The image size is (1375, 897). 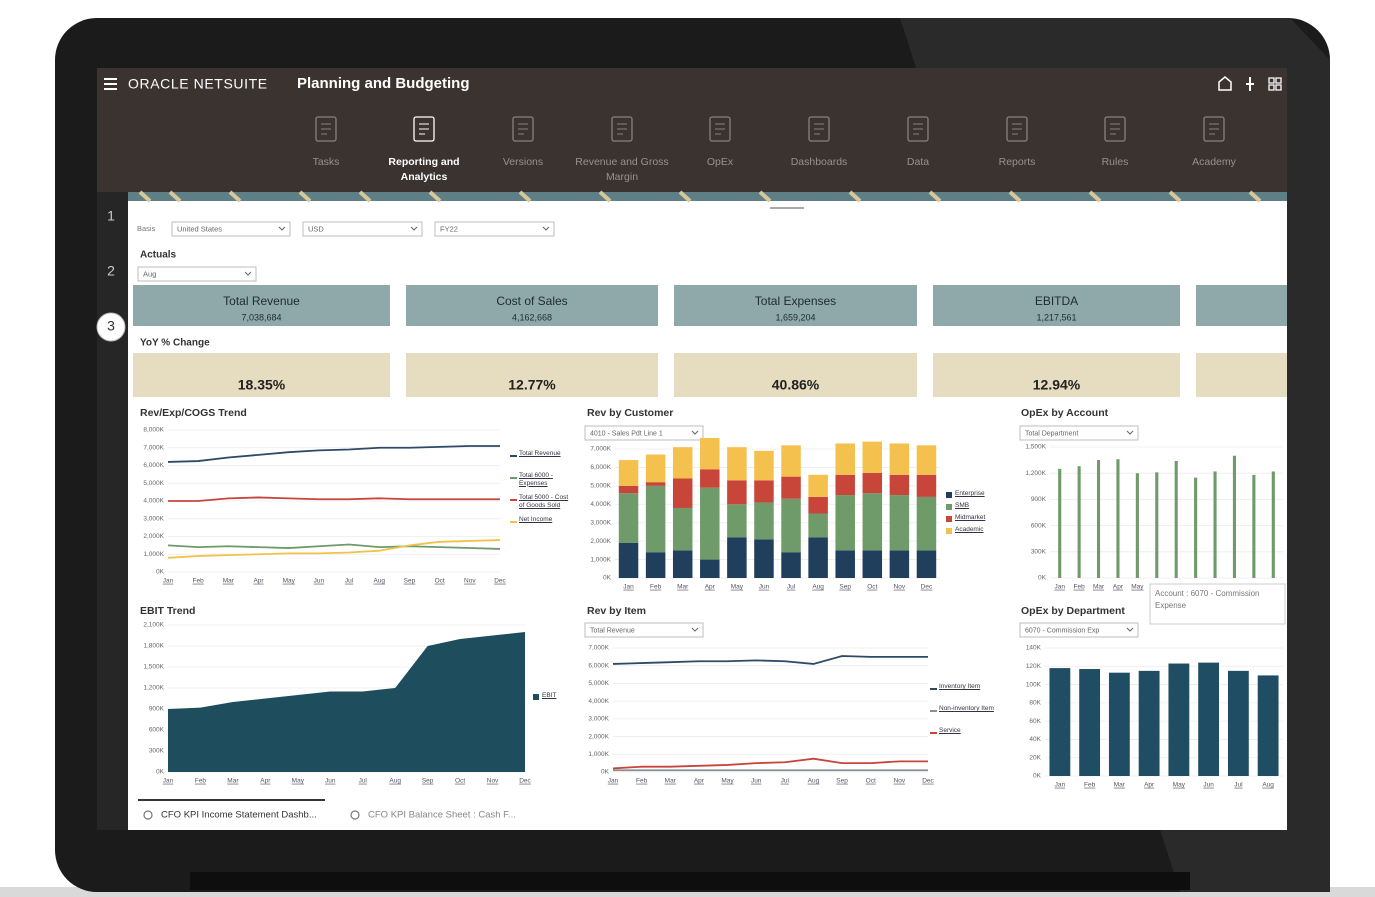 What do you see at coordinates (157, 730) in the screenshot?
I see `y-tick-label: 600K` at bounding box center [157, 730].